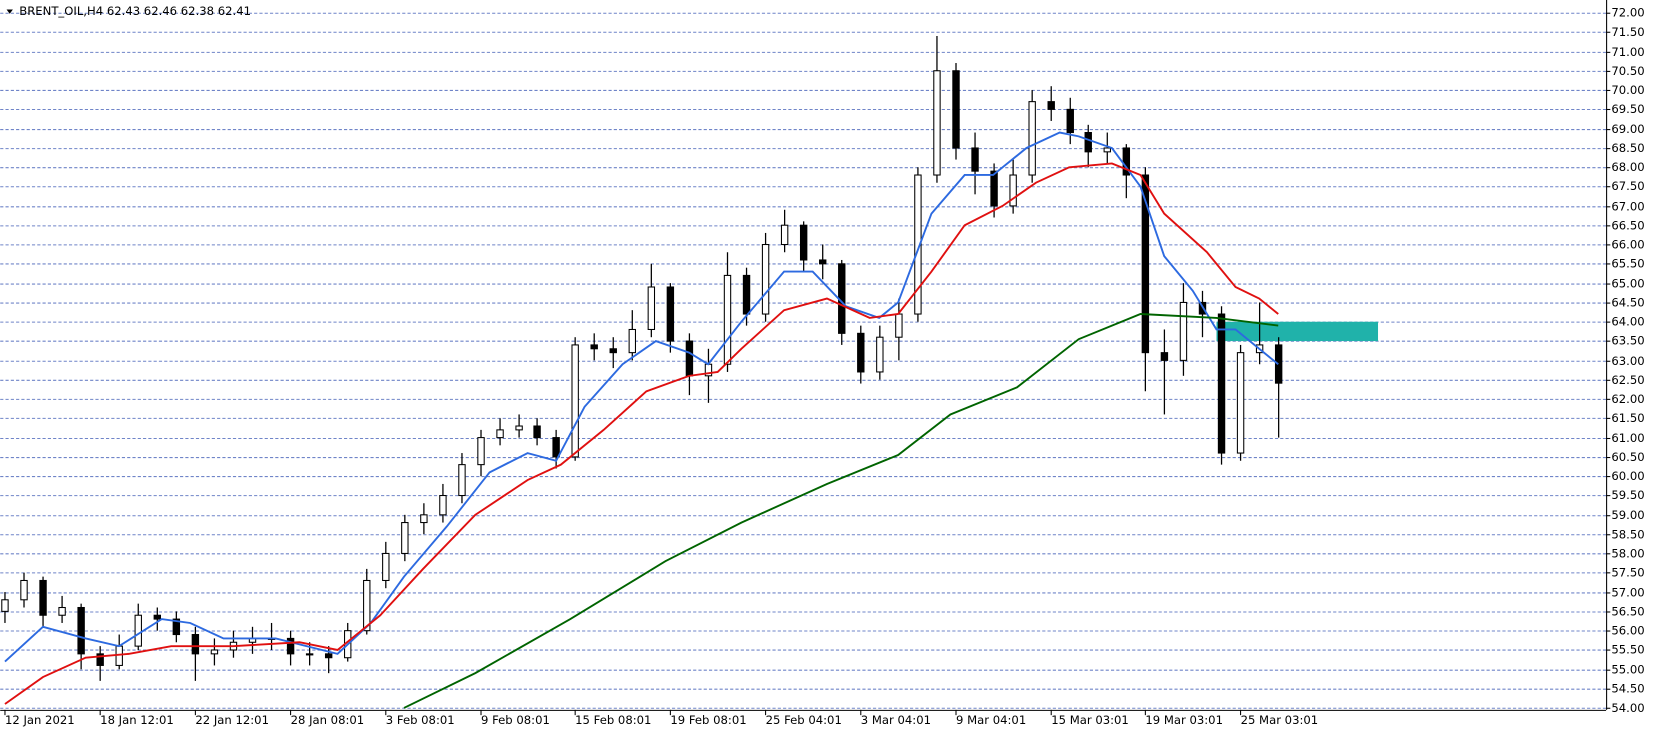 Image resolution: width=1656 pixels, height=731 pixels. Describe the element at coordinates (1280, 720) in the screenshot. I see `x-tick-label: 25 Mar 03:01` at that location.